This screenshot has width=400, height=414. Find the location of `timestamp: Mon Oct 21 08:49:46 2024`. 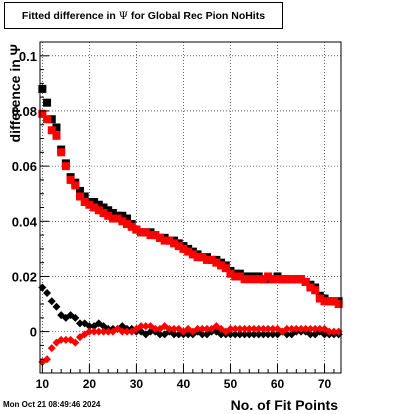

timestamp: Mon Oct 21 08:49:46 2024 is located at coordinates (52, 404).